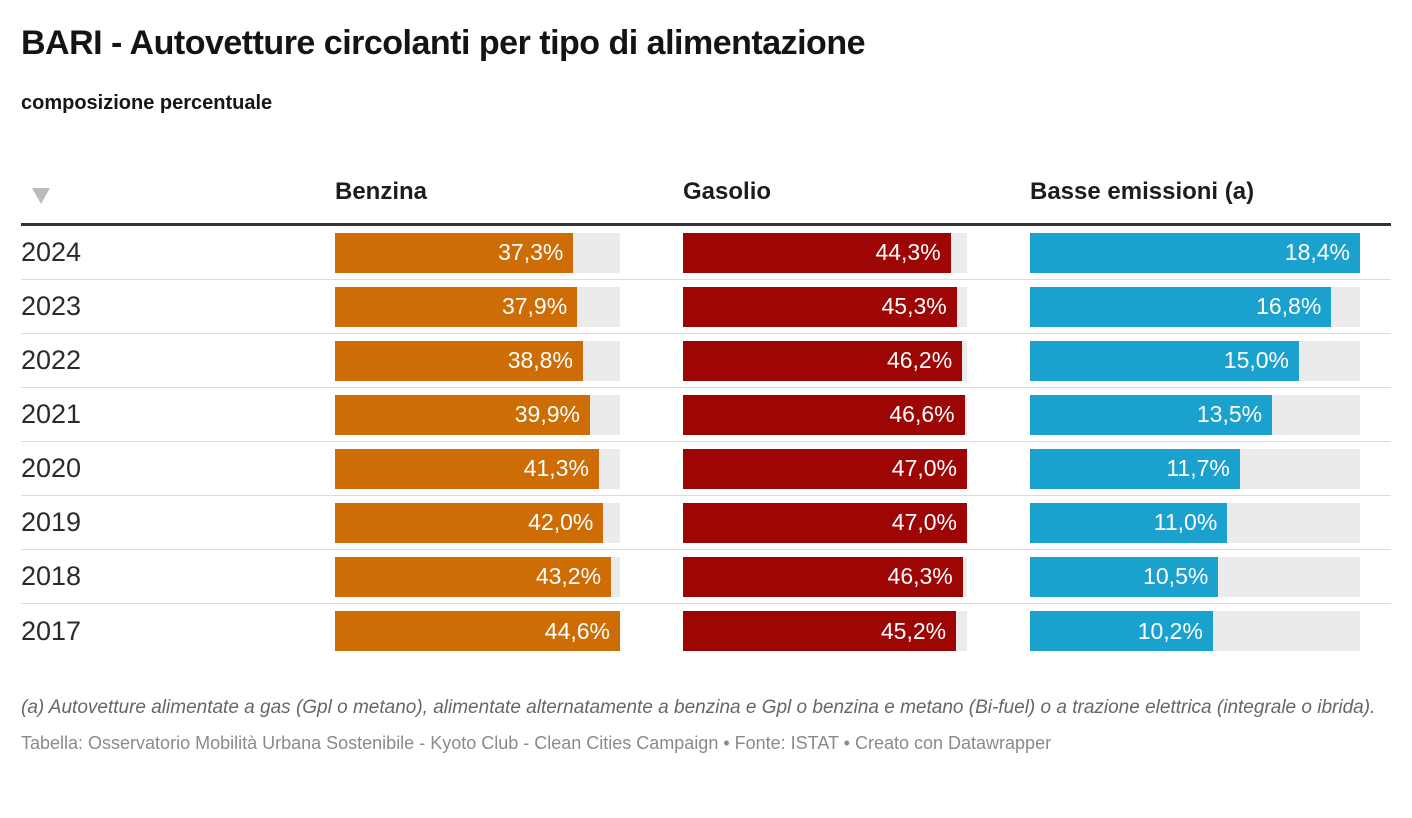 Image resolution: width=1412 pixels, height=818 pixels. Describe the element at coordinates (1289, 306) in the screenshot. I see `bar-value-label: 16,8%` at that location.